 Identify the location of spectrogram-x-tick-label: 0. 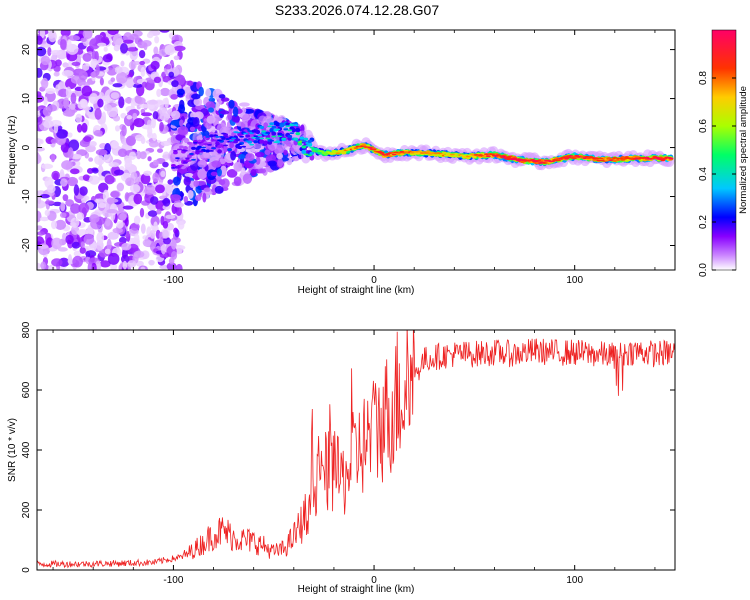
(374, 280).